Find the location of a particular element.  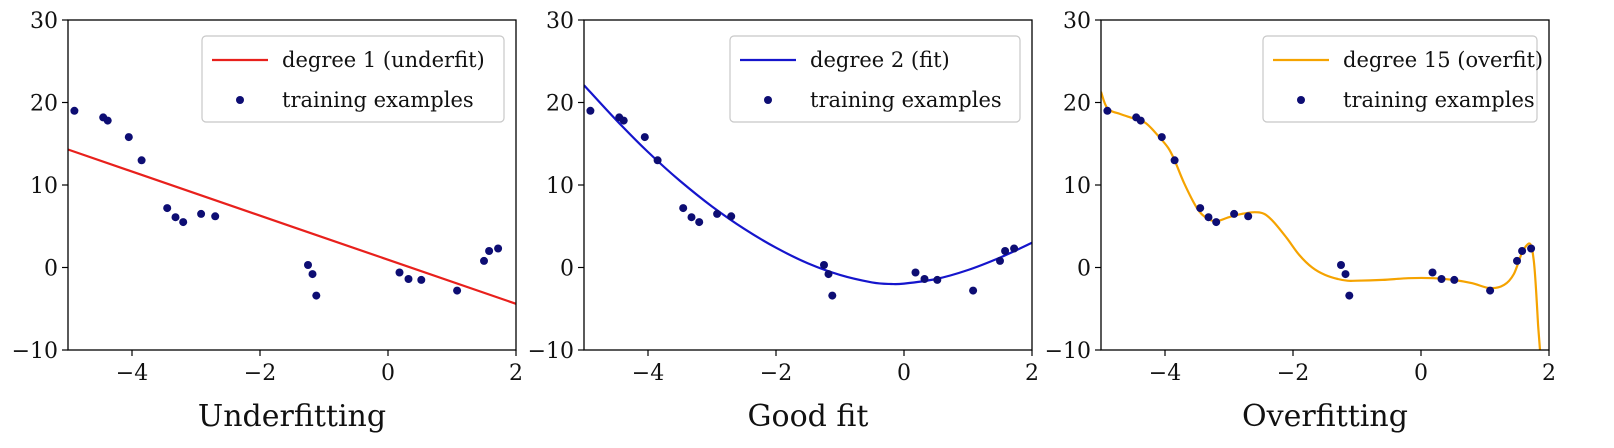

panel-title: Overfitting is located at coordinates (1325, 416).